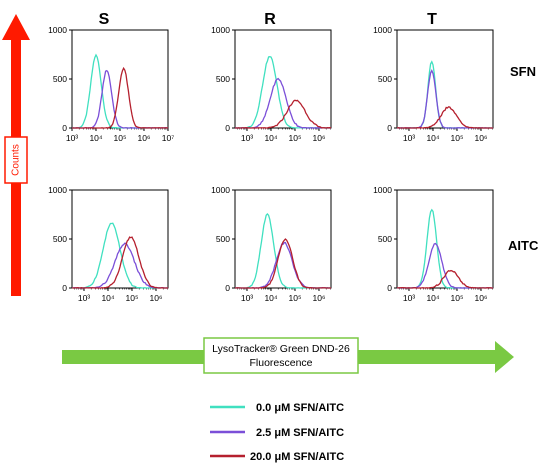  I want to click on y-axis-title: Counts, so click(16, 160).